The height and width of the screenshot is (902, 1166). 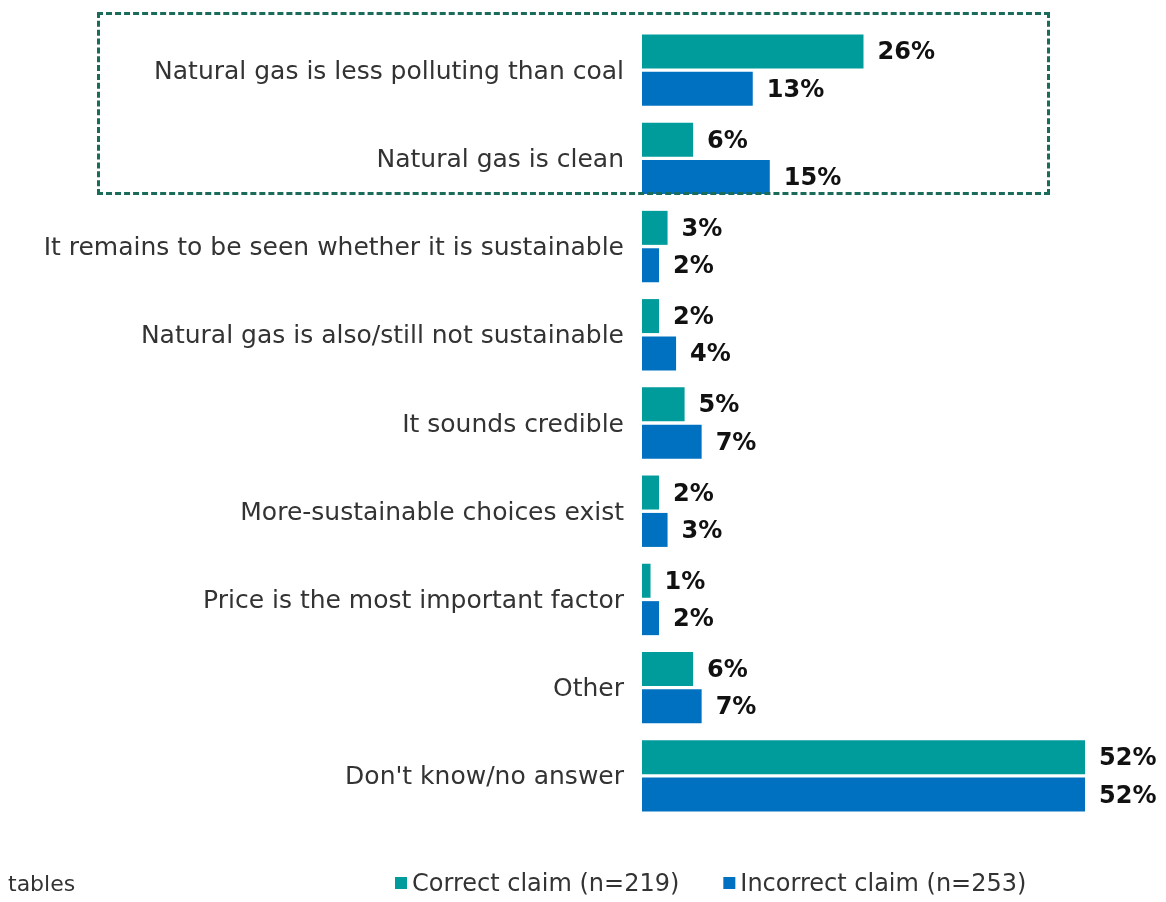 I want to click on legend-label: Incorrect claim (n=253), so click(x=883, y=883).